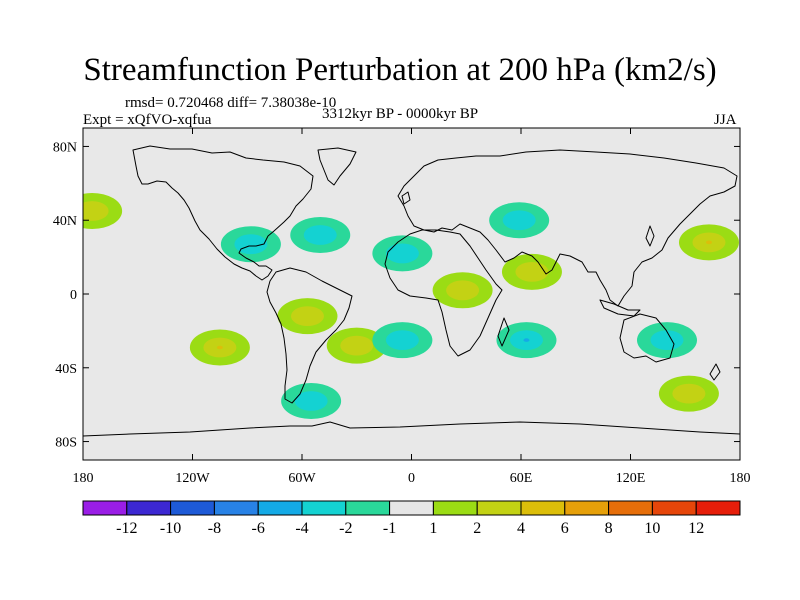  What do you see at coordinates (345, 528) in the screenshot?
I see `colorbar-label: -2` at bounding box center [345, 528].